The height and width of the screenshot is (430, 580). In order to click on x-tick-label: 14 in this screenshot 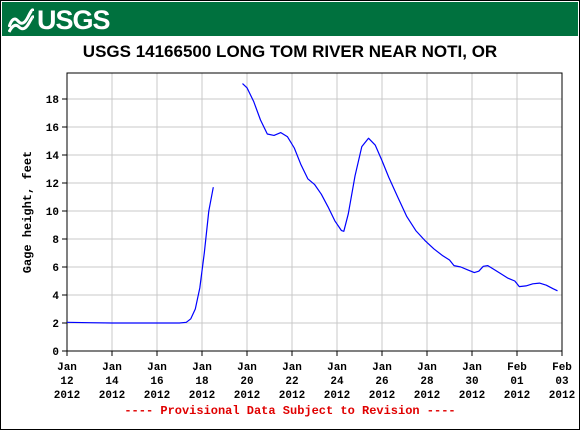, I will do `click(112, 382)`.